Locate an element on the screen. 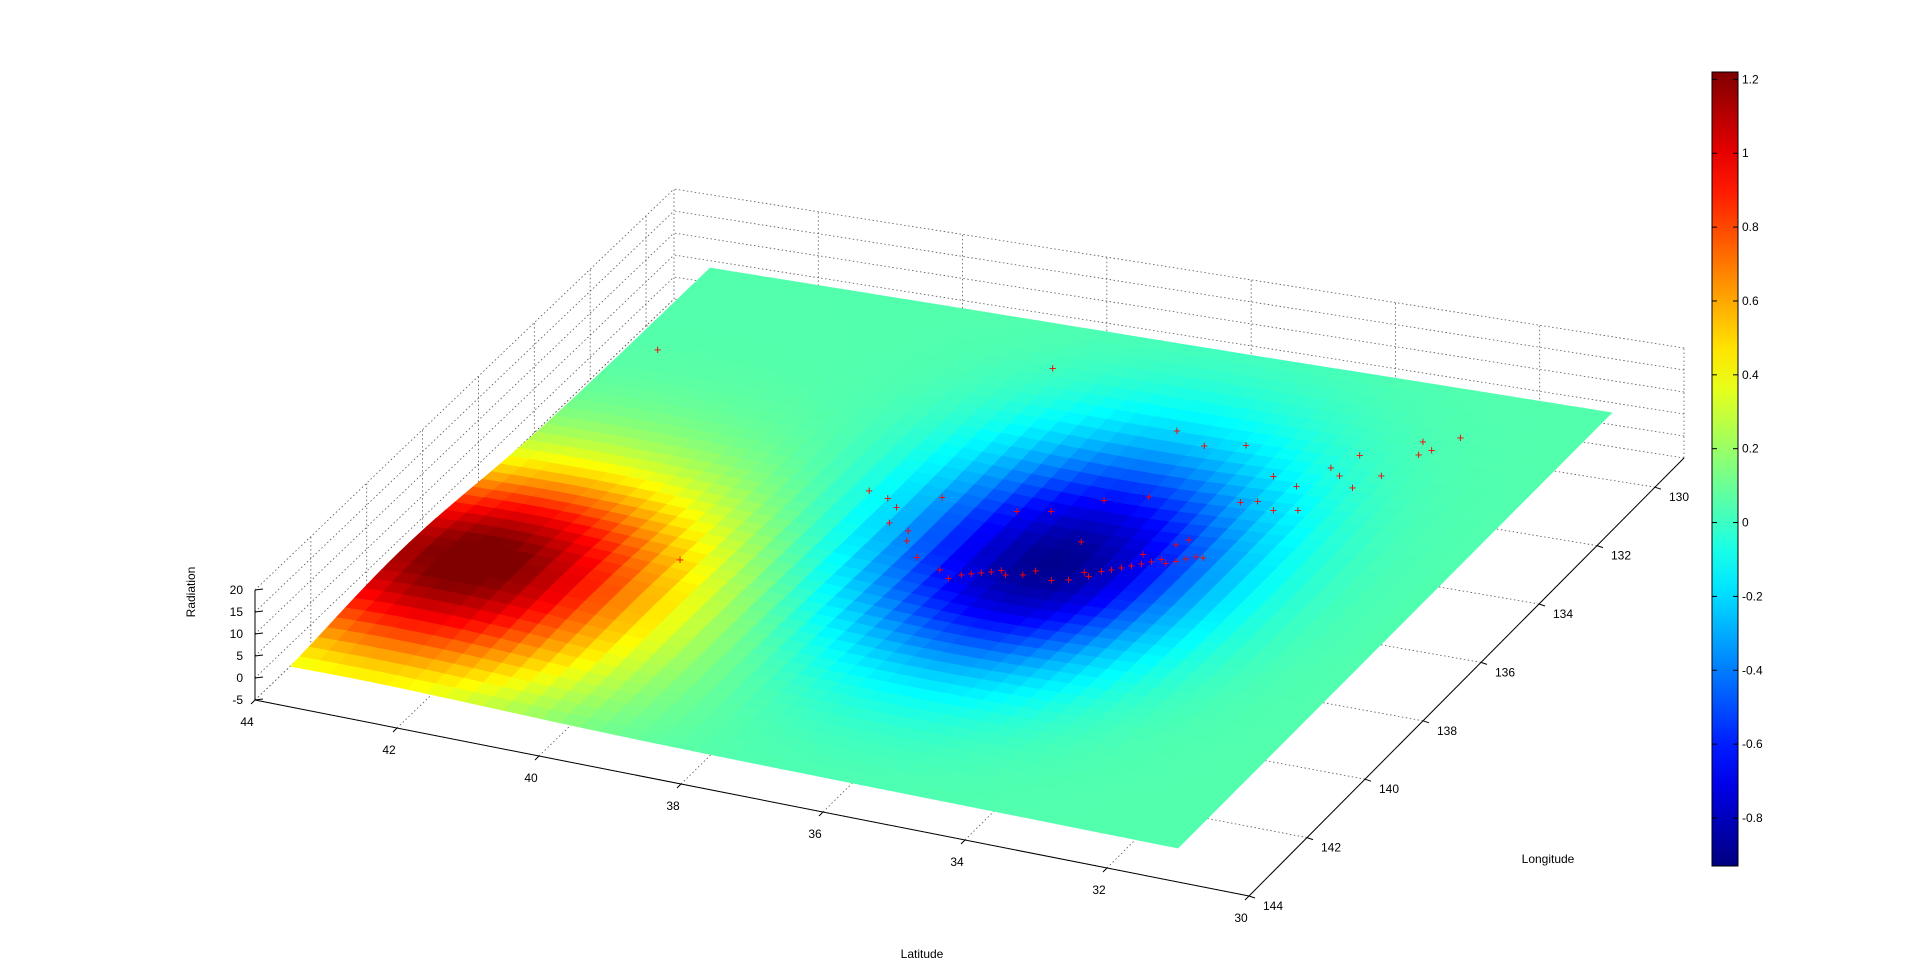 The width and height of the screenshot is (1921, 964). x-tick-label: 34 is located at coordinates (957, 862).